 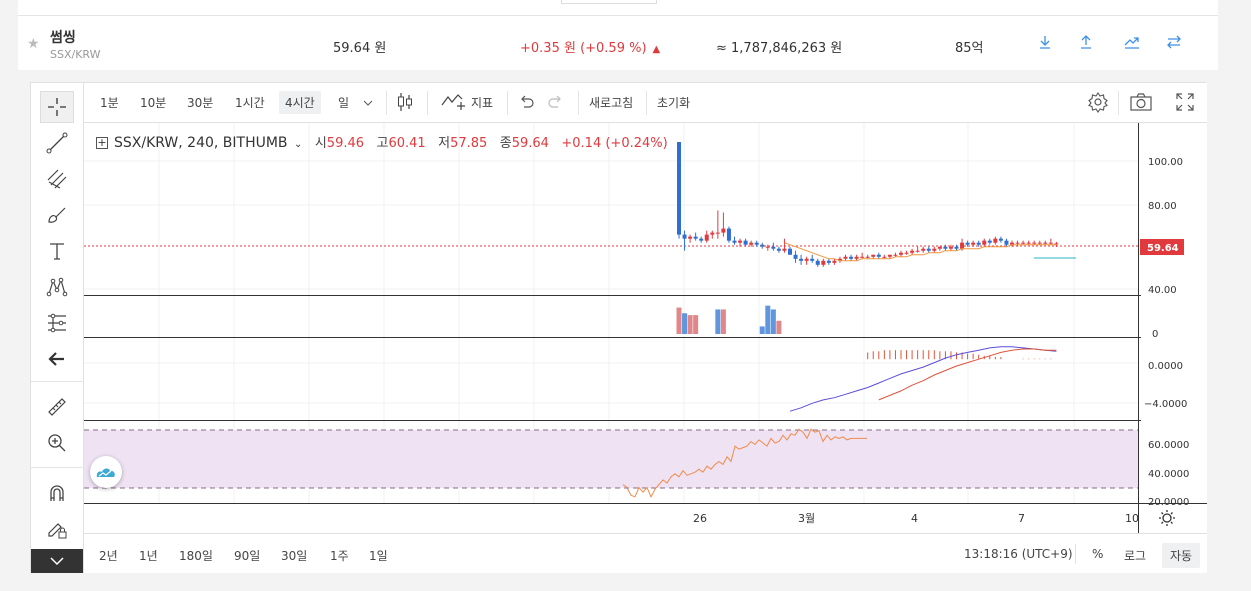 What do you see at coordinates (609, 2) in the screenshot?
I see `top-tab` at bounding box center [609, 2].